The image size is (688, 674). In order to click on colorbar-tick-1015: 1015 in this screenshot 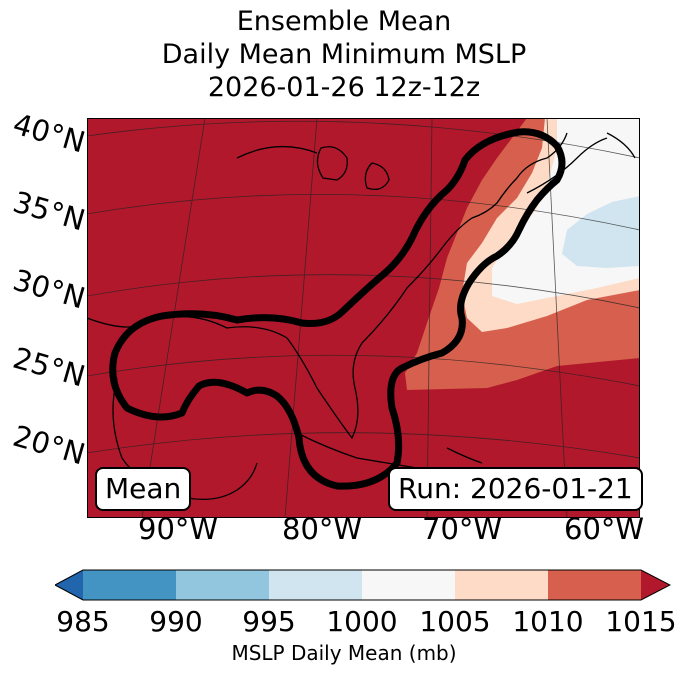, I will do `click(641, 621)`.